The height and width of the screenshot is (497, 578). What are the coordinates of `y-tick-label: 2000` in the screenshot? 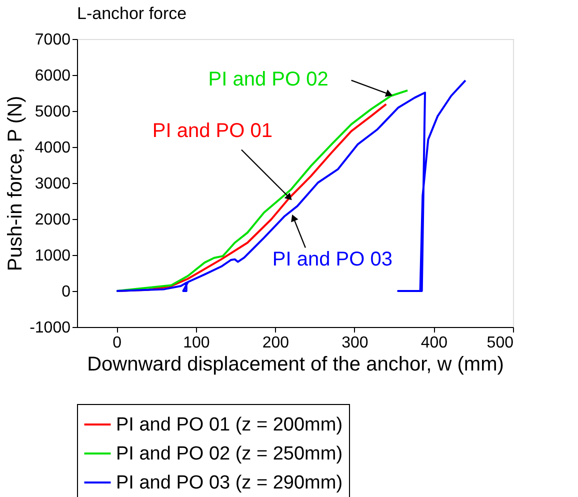 It's located at (52, 220).